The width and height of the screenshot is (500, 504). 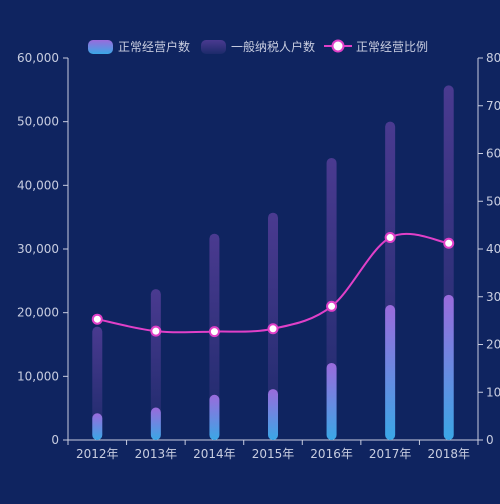 I want to click on right-tick-label: 30, so click(x=493, y=297).